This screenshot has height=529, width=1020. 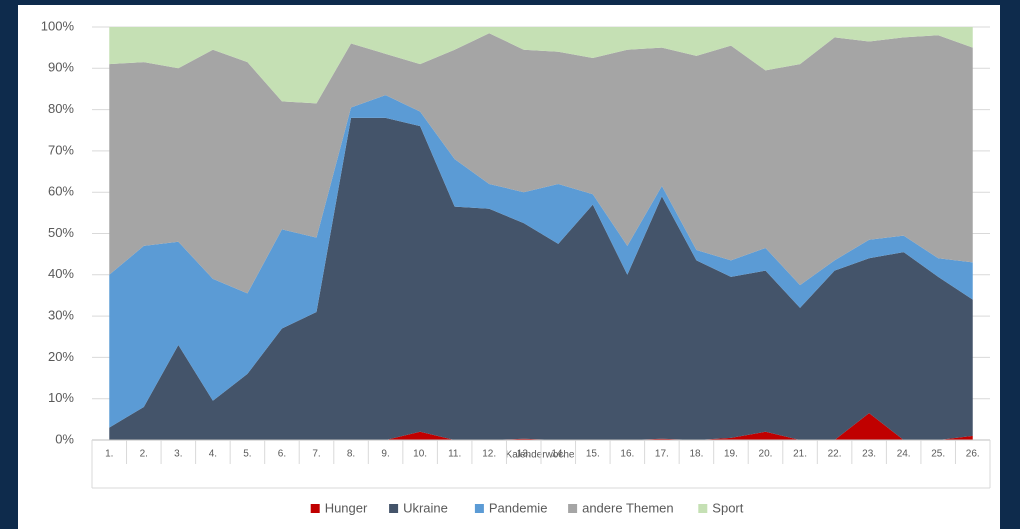 I want to click on y-tick-label: 20%, so click(x=61, y=356).